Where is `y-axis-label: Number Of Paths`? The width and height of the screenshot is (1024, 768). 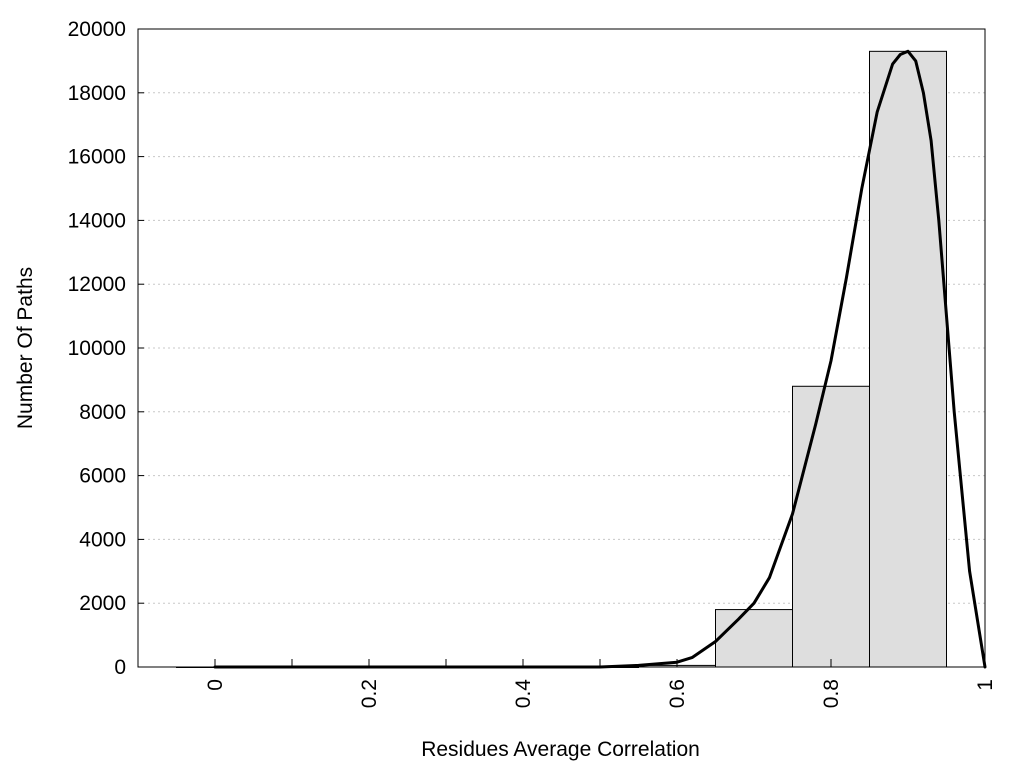
y-axis-label: Number Of Paths is located at coordinates (25, 348).